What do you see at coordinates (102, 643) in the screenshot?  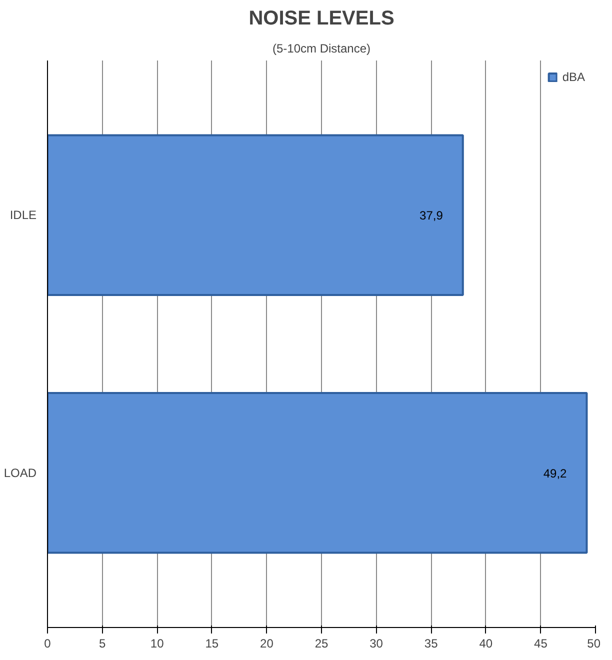 I see `x-tick-label: 5` at bounding box center [102, 643].